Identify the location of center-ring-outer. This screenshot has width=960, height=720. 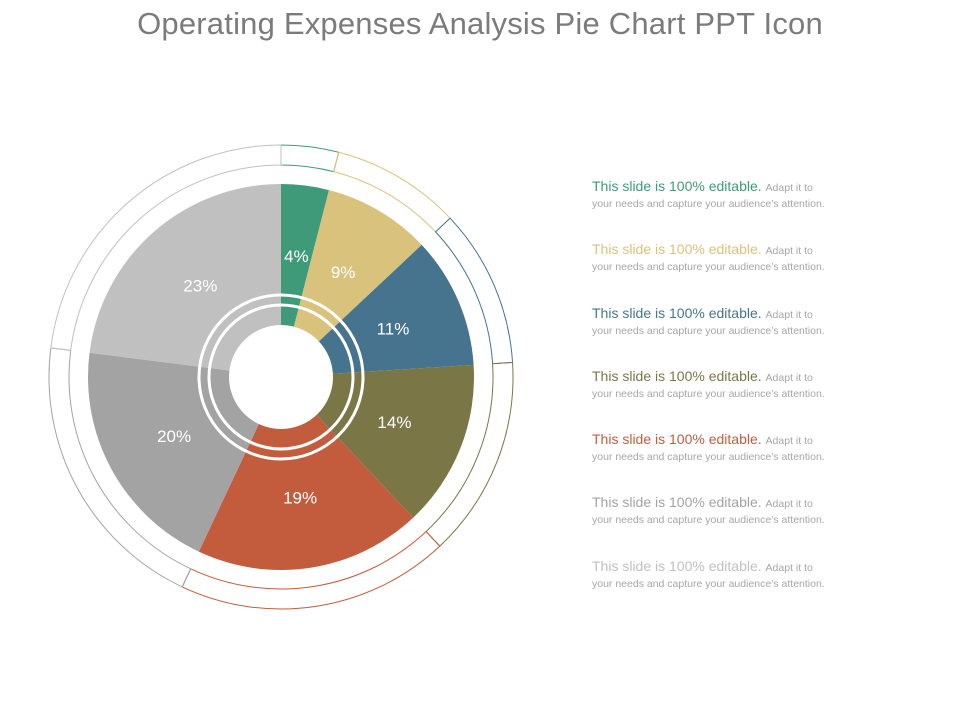
(281, 377).